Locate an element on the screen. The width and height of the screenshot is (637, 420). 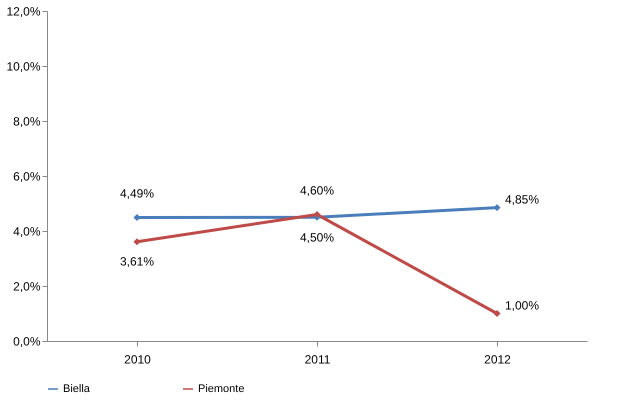
x-tick-label: 2012 is located at coordinates (498, 359).